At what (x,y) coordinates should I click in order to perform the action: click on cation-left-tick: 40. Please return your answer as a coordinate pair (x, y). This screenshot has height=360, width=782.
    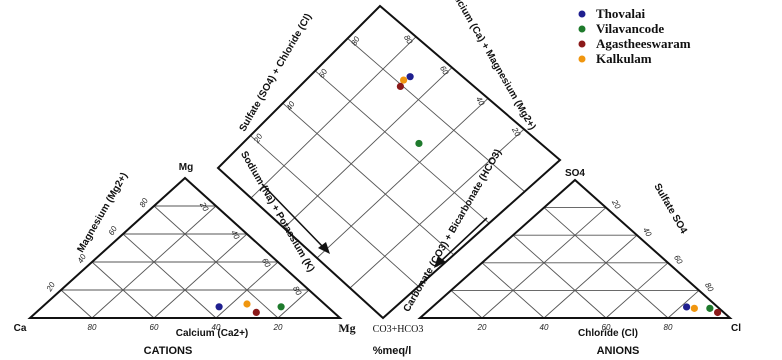
    Looking at the image, I should click on (82, 258).